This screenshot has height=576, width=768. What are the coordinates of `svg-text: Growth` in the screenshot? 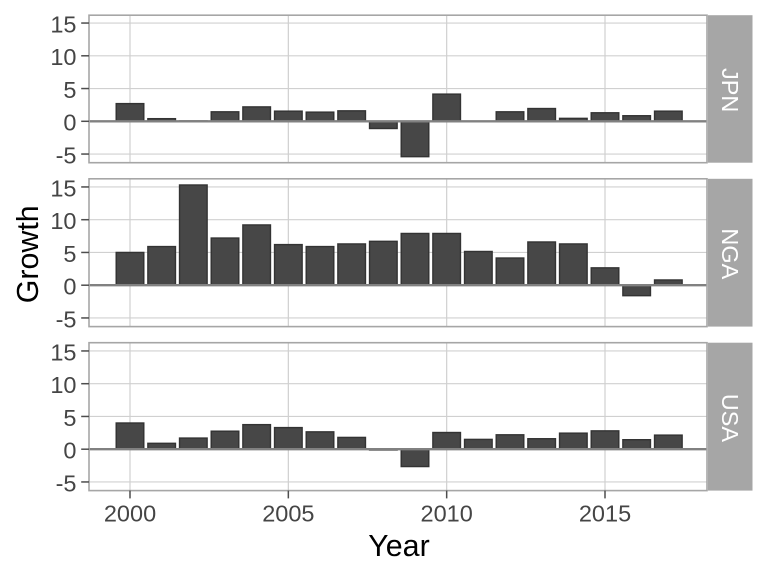 It's located at (28, 254).